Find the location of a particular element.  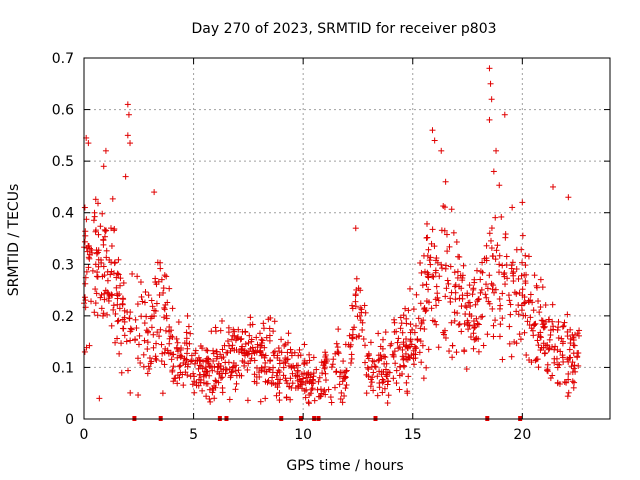

x-axis-label: GPS time / hours is located at coordinates (344, 466).